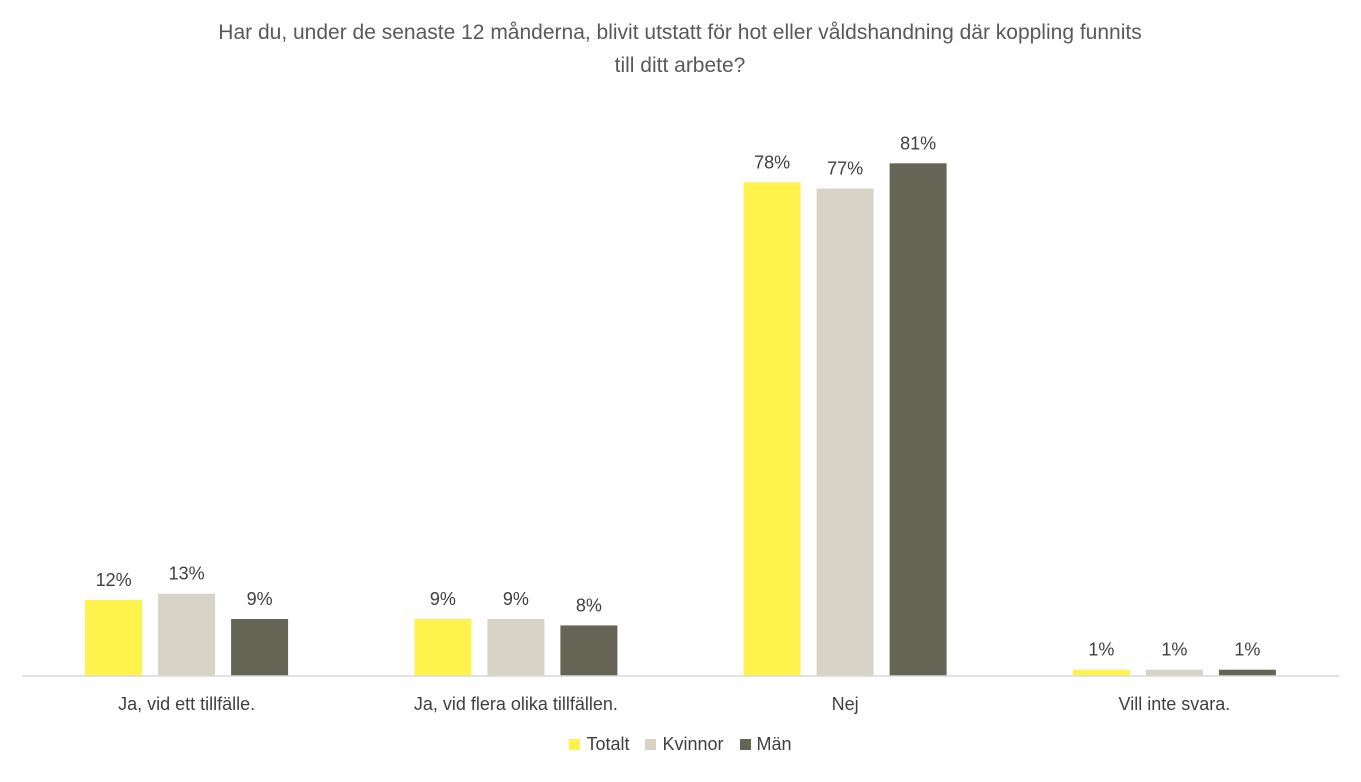 This screenshot has width=1361, height=782. I want to click on legend-item-2: Män, so click(765, 744).